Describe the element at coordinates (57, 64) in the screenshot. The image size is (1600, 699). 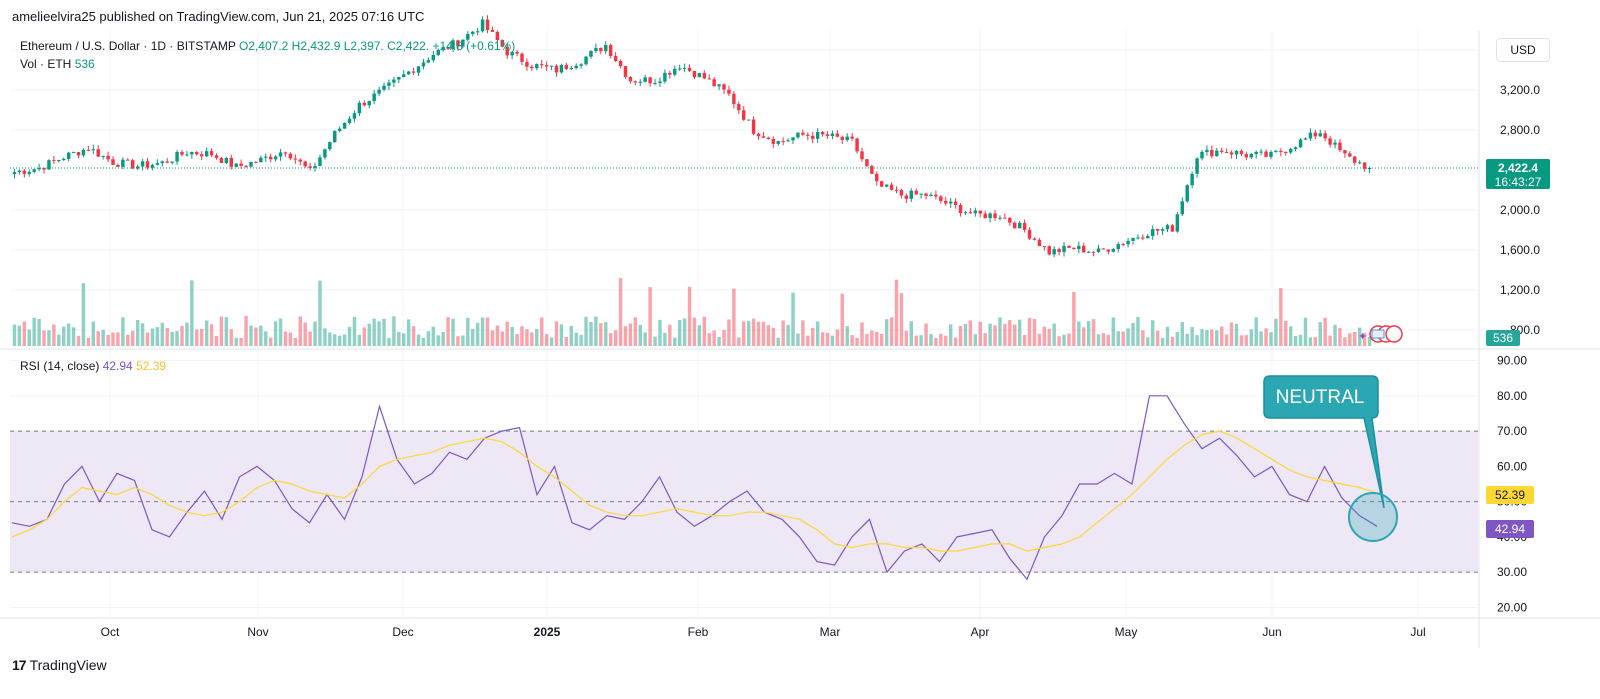
I see `volume-legend: Vol · ETH 536` at that location.